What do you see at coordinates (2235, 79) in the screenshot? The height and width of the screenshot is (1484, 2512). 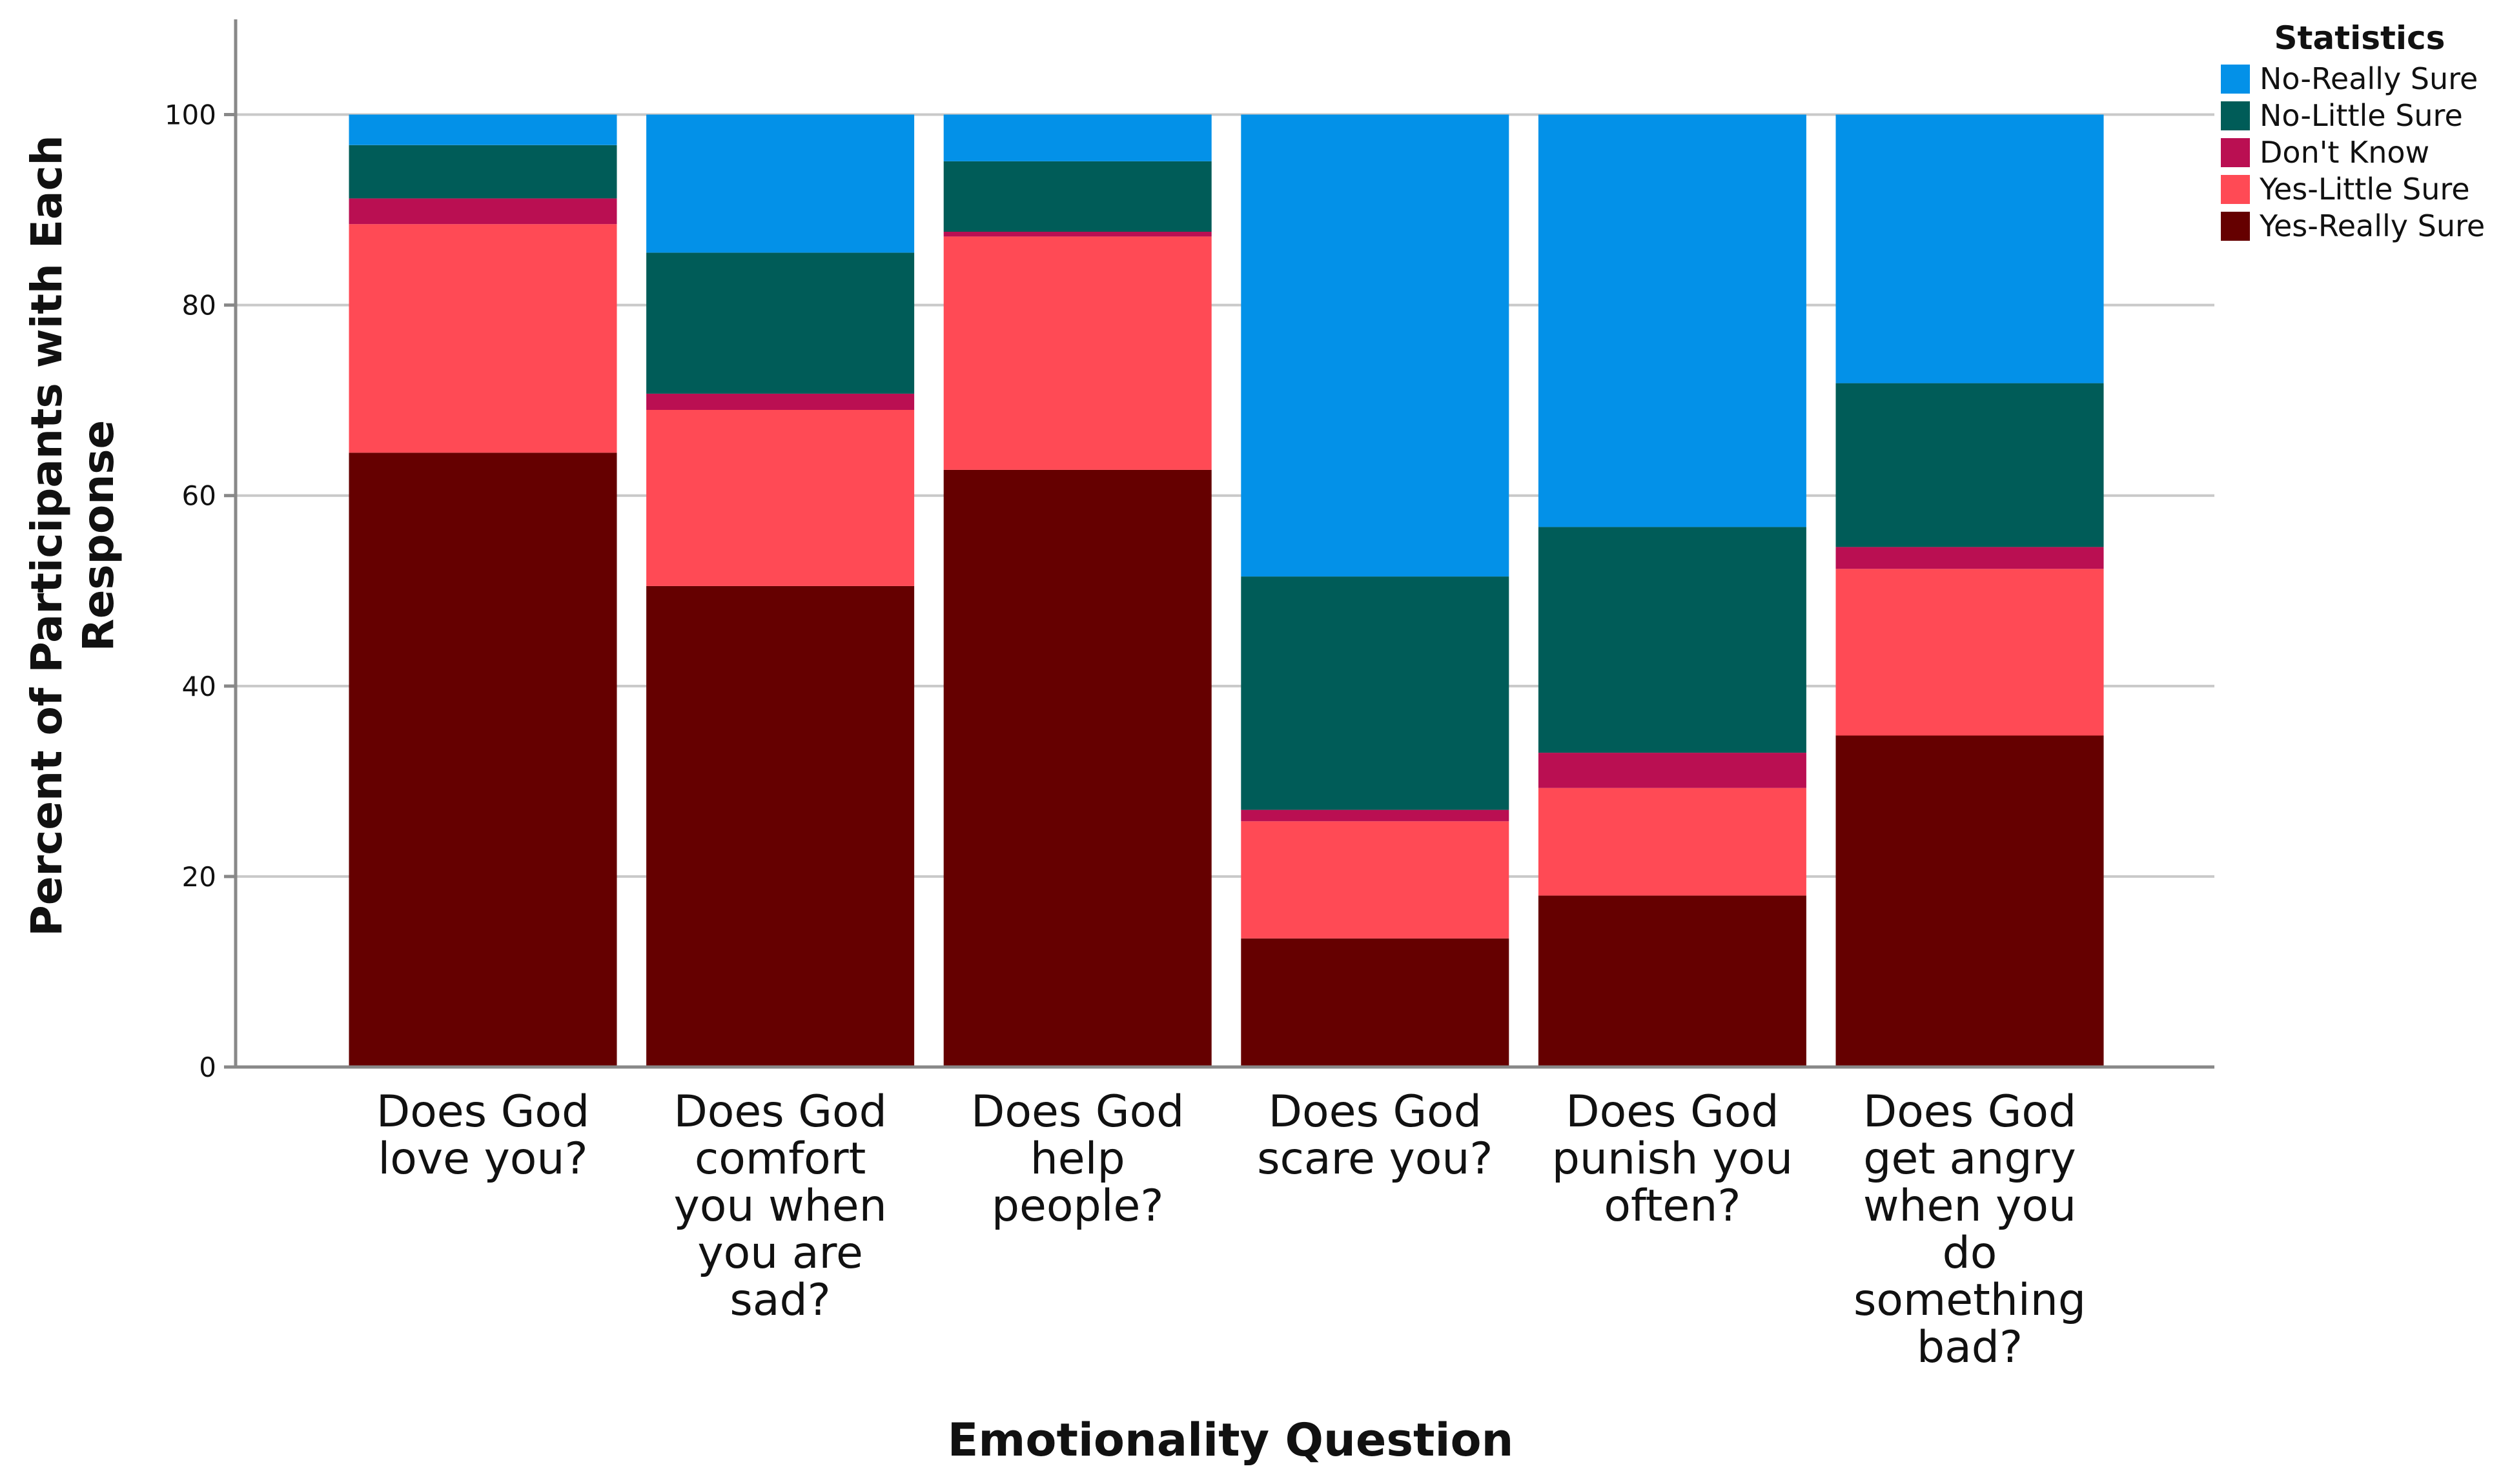 I see `legend-swatch-no-really-sure` at bounding box center [2235, 79].